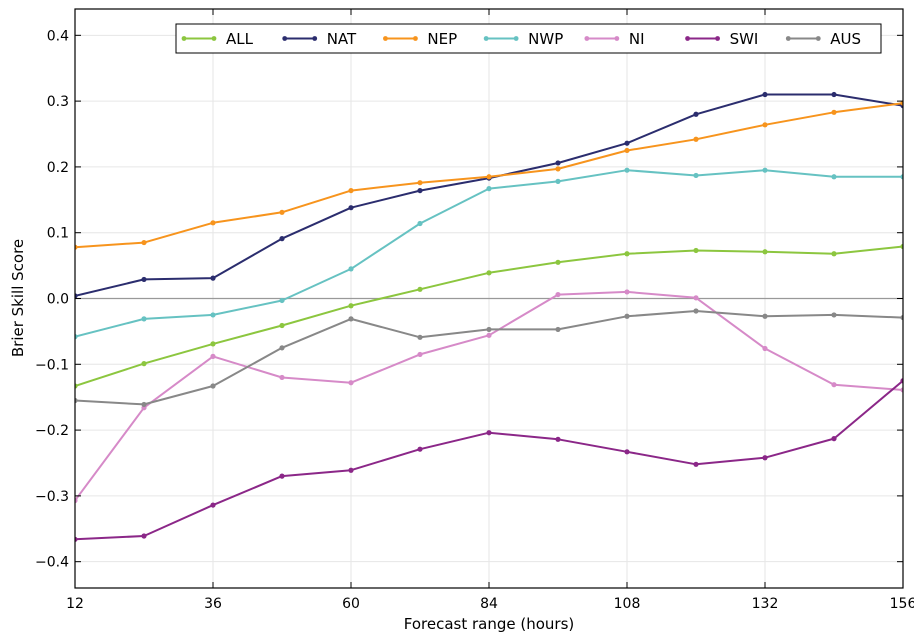 Image resolution: width=914 pixels, height=635 pixels. Describe the element at coordinates (58, 36) in the screenshot. I see `y-tick-label: 0.4` at that location.